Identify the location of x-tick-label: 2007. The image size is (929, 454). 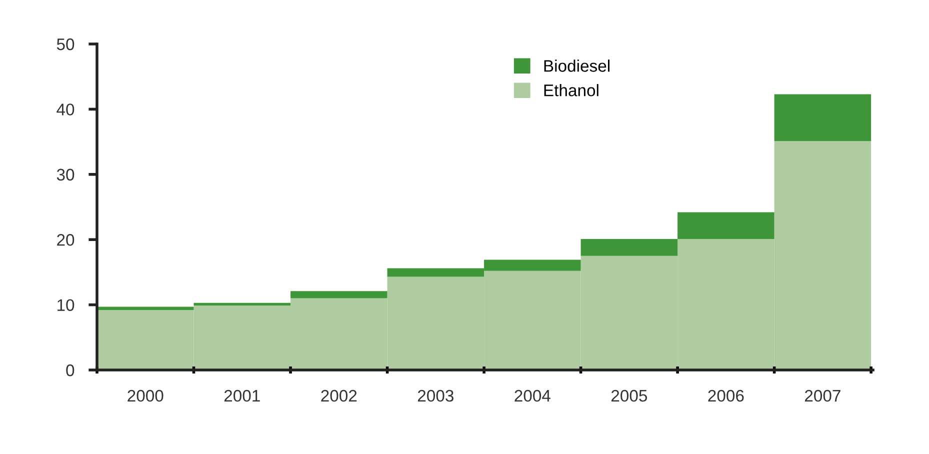
(822, 396).